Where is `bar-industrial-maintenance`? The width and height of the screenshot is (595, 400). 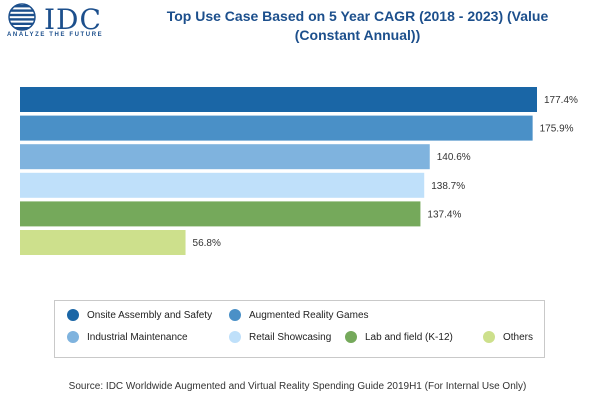
bar-industrial-maintenance is located at coordinates (225, 157).